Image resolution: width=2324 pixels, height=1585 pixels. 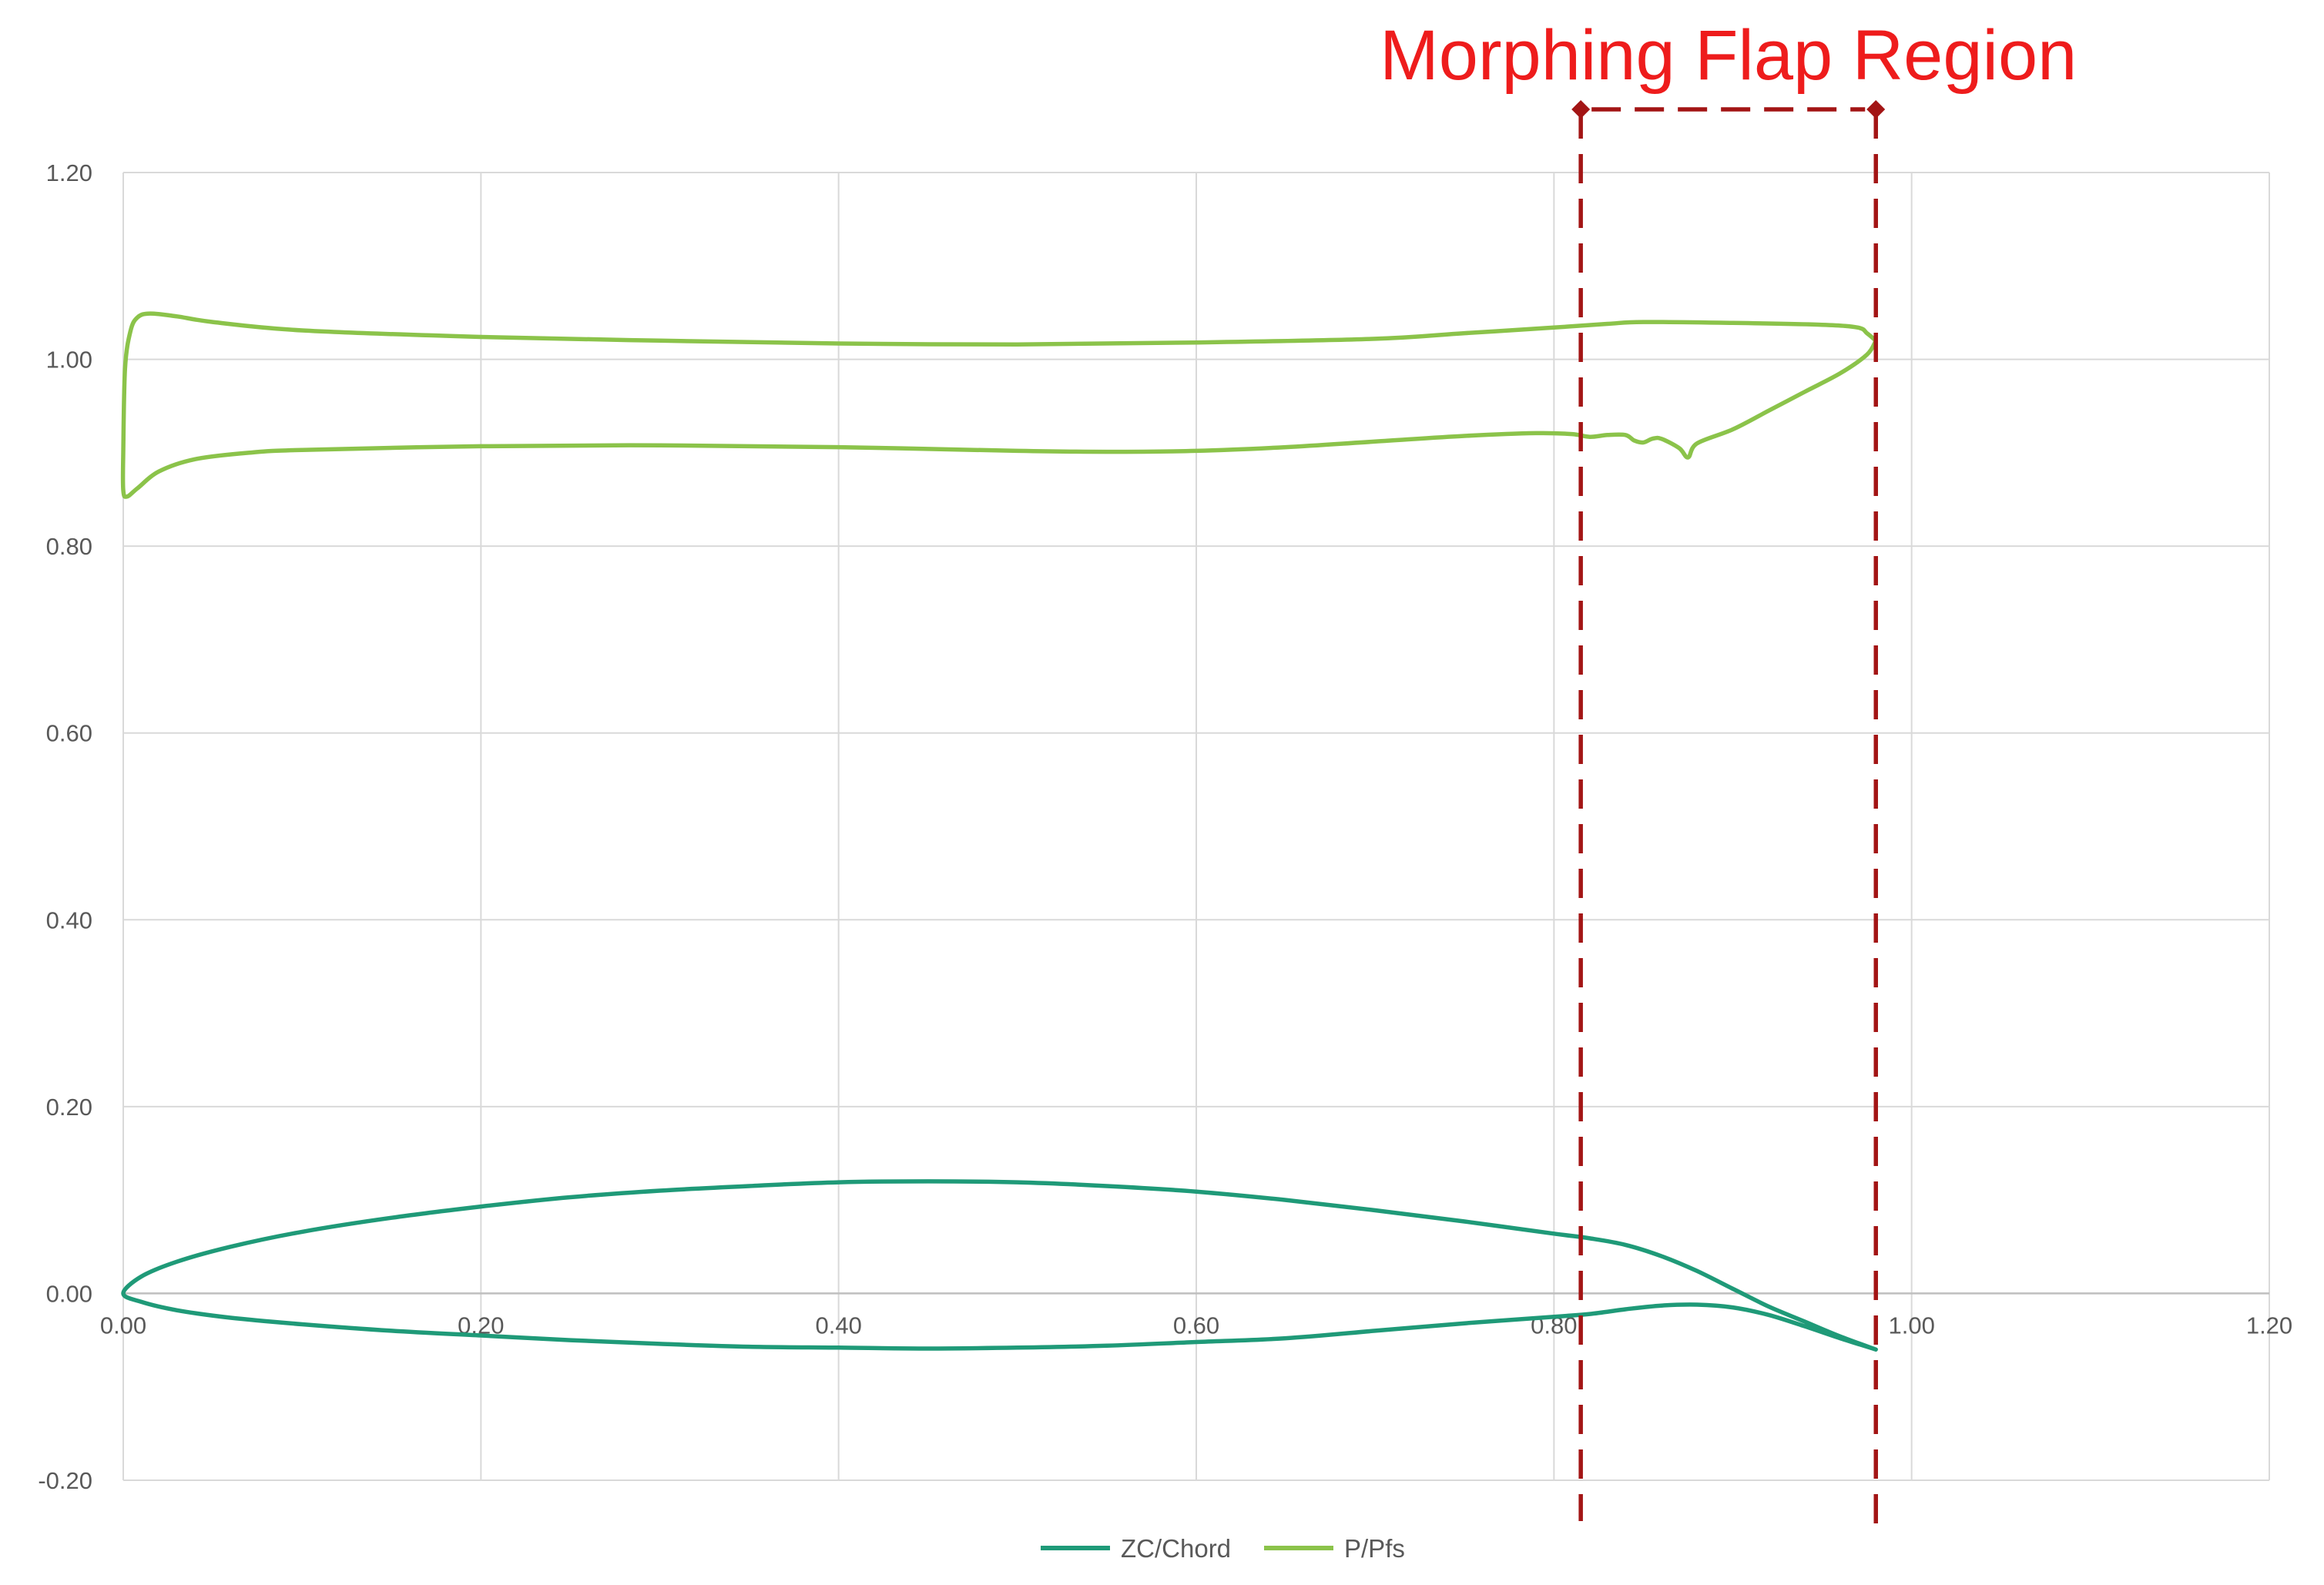 What do you see at coordinates (1176, 1549) in the screenshot?
I see `legend-label-zc-chord: ZC/Chord` at bounding box center [1176, 1549].